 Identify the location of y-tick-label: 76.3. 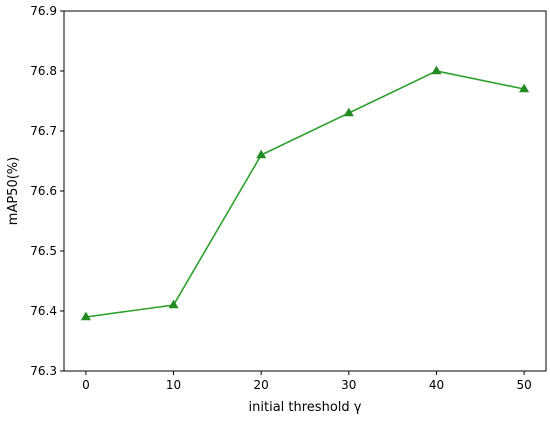
(43, 371).